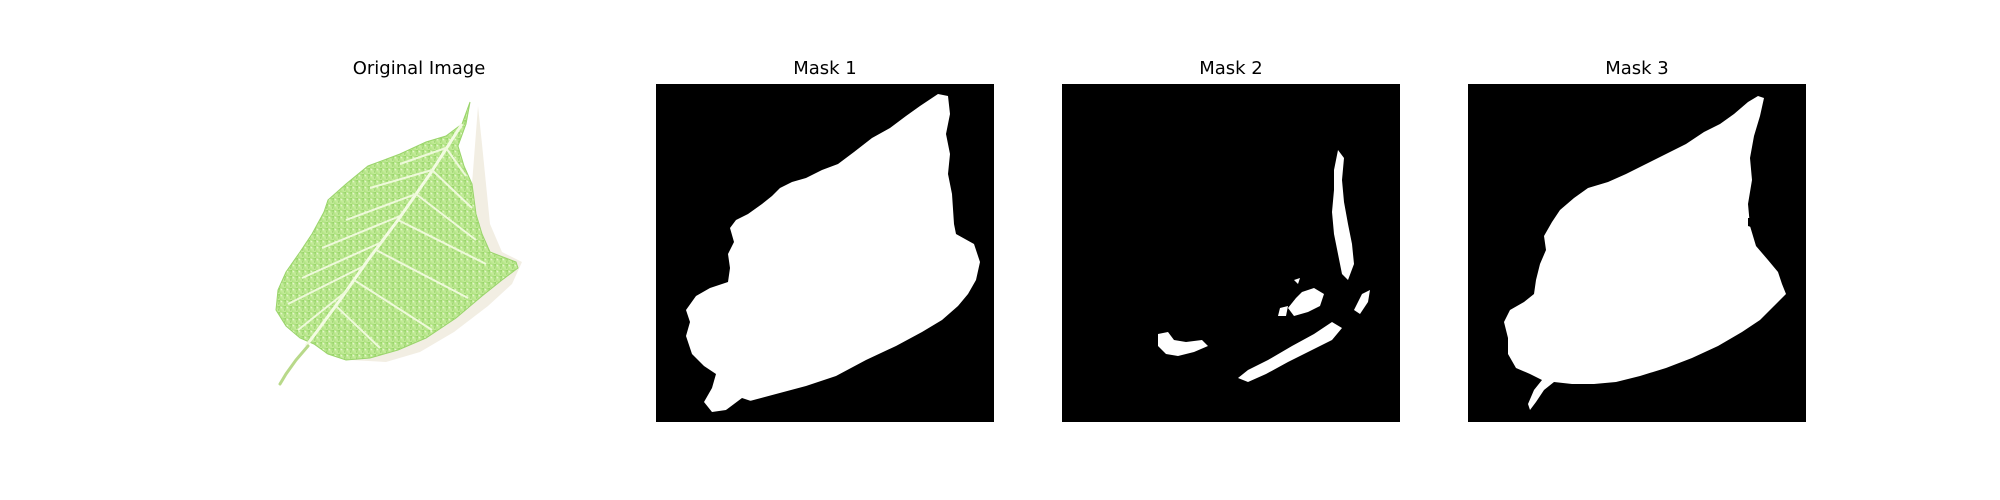 The width and height of the screenshot is (2000, 500). I want to click on mask-3-panel, so click(1637, 253).